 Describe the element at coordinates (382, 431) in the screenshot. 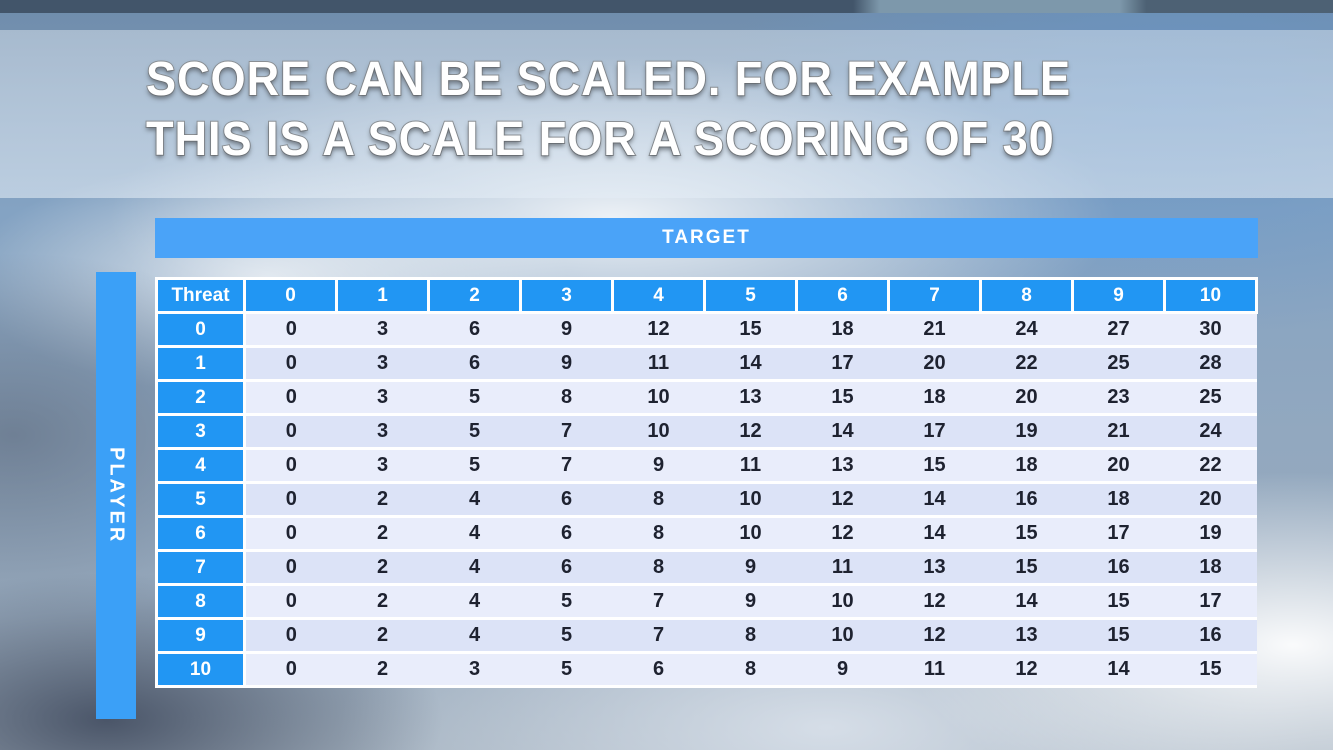

I see `score-cell-threat3-target1: 3` at that location.